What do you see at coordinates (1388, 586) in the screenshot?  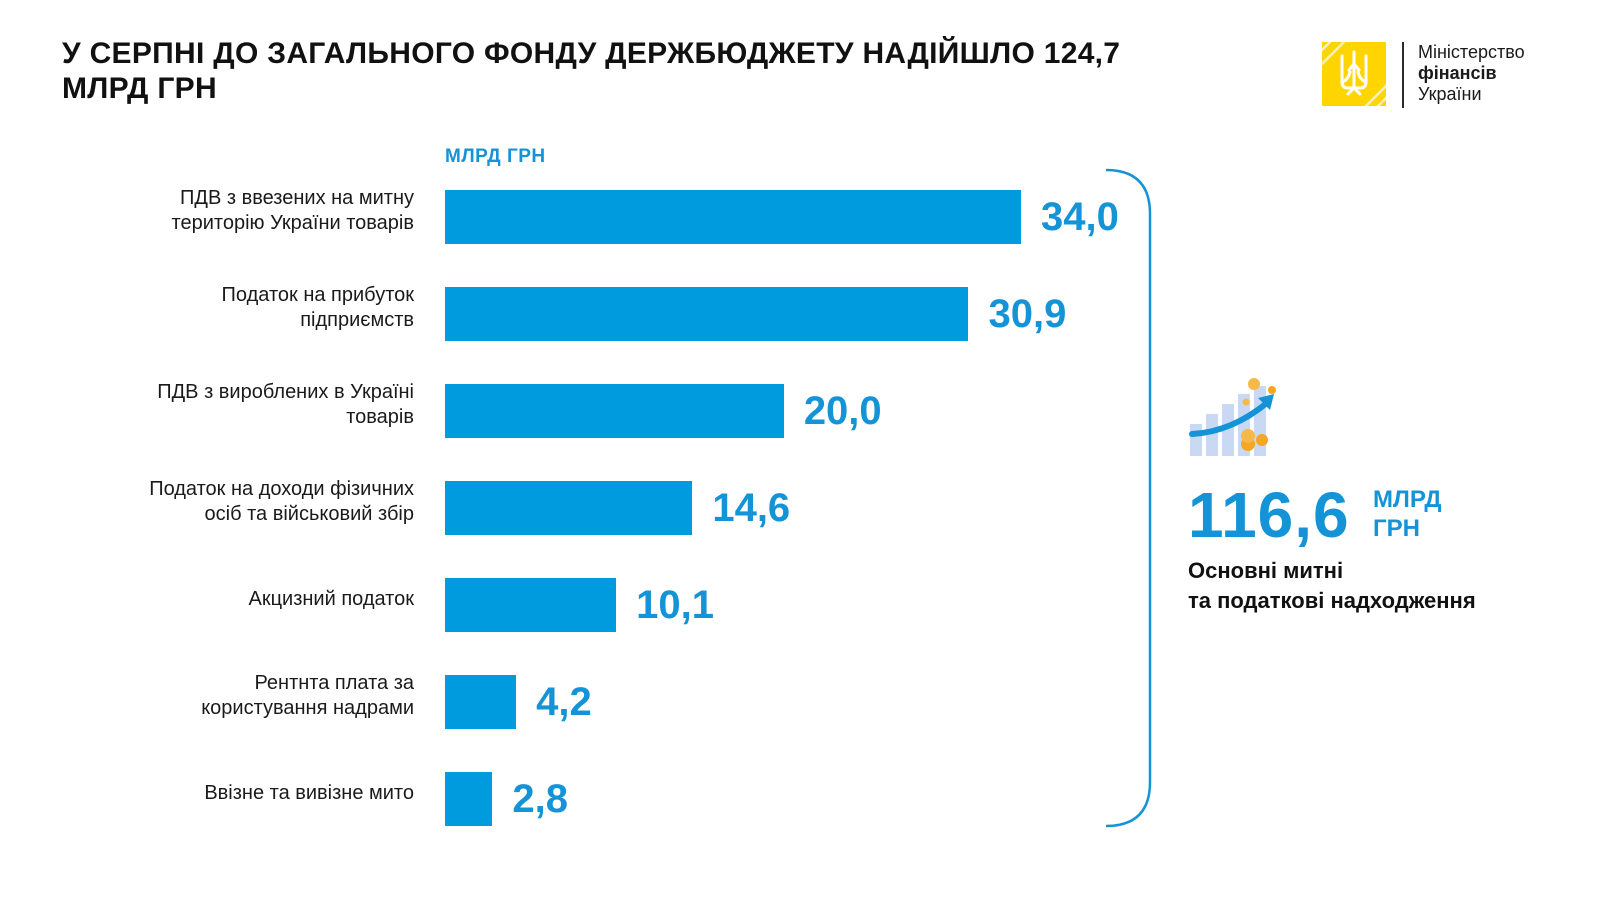 I see `summary-caption: Основні митні та податкові надходження` at bounding box center [1388, 586].